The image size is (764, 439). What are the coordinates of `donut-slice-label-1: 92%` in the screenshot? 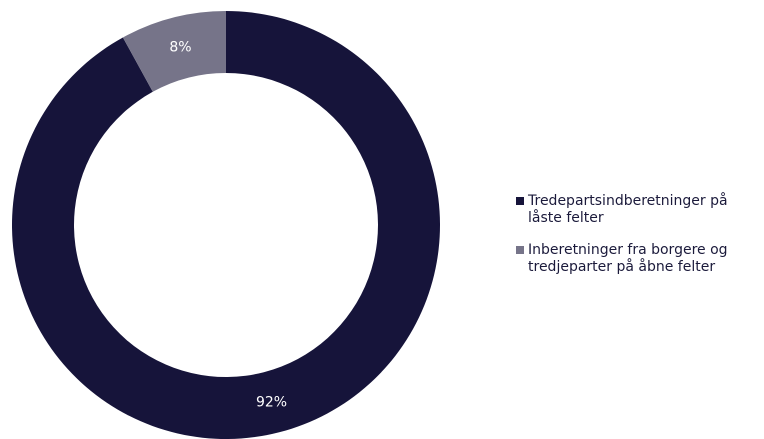 It's located at (271, 402).